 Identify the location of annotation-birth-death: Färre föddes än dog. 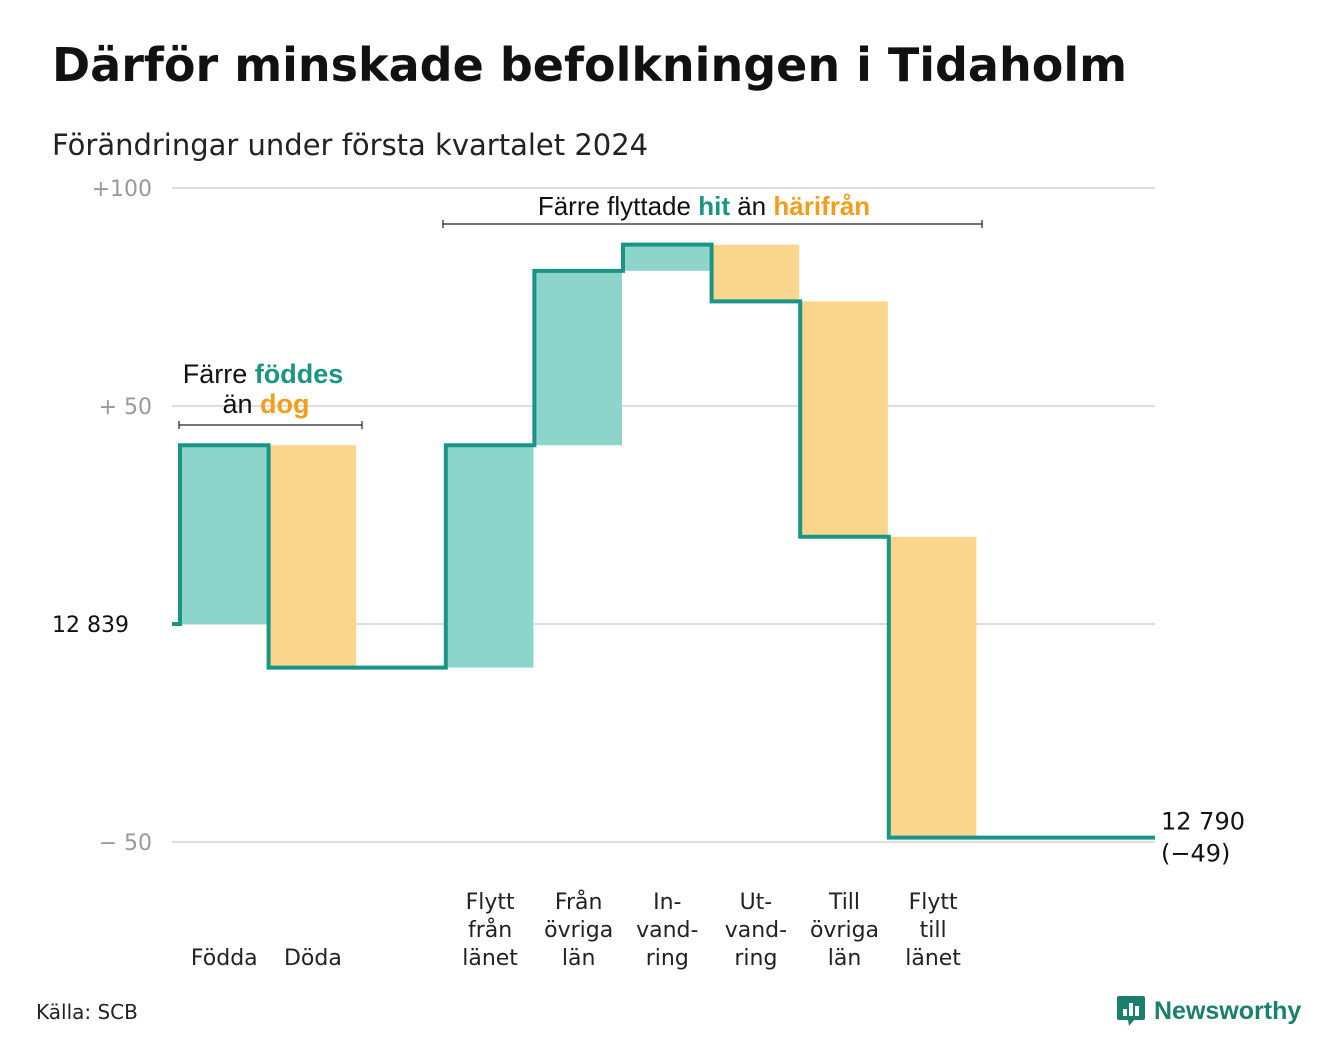
(270, 394).